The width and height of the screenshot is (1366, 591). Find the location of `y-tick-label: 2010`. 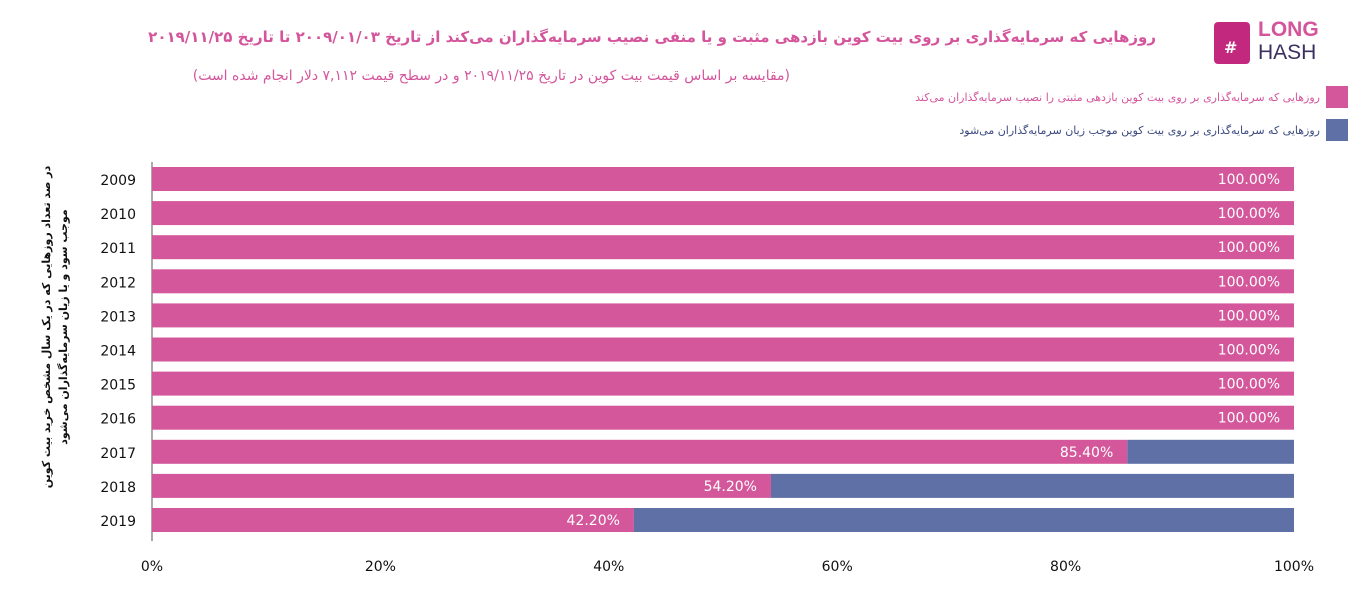

y-tick-label: 2010 is located at coordinates (118, 215).